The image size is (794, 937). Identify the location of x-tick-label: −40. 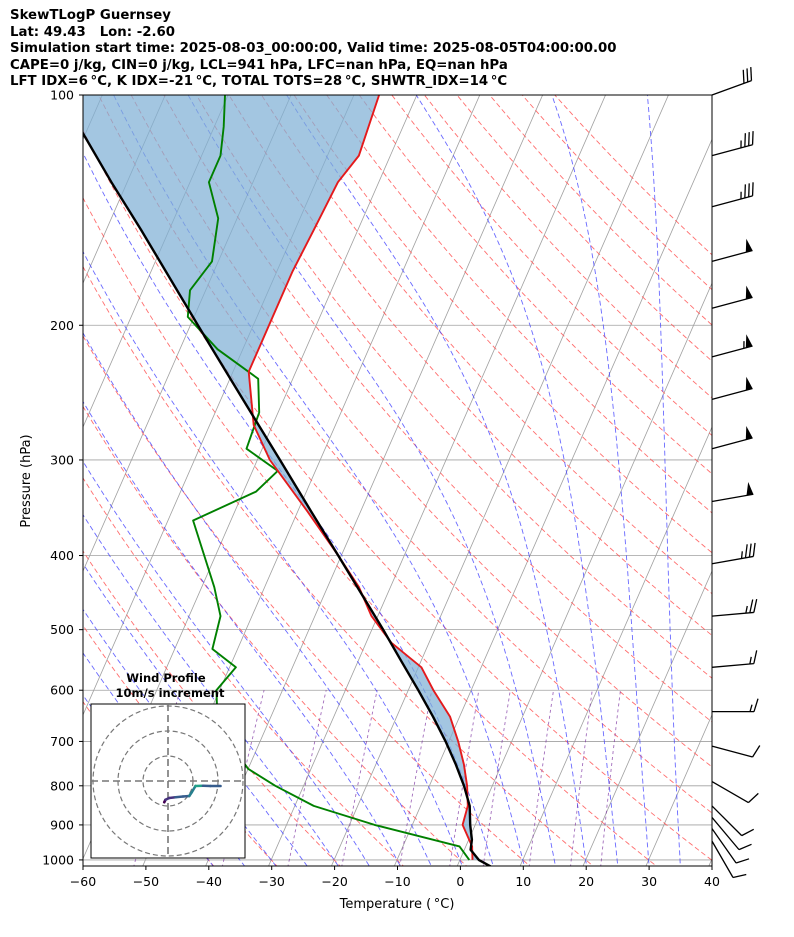
(209, 881).